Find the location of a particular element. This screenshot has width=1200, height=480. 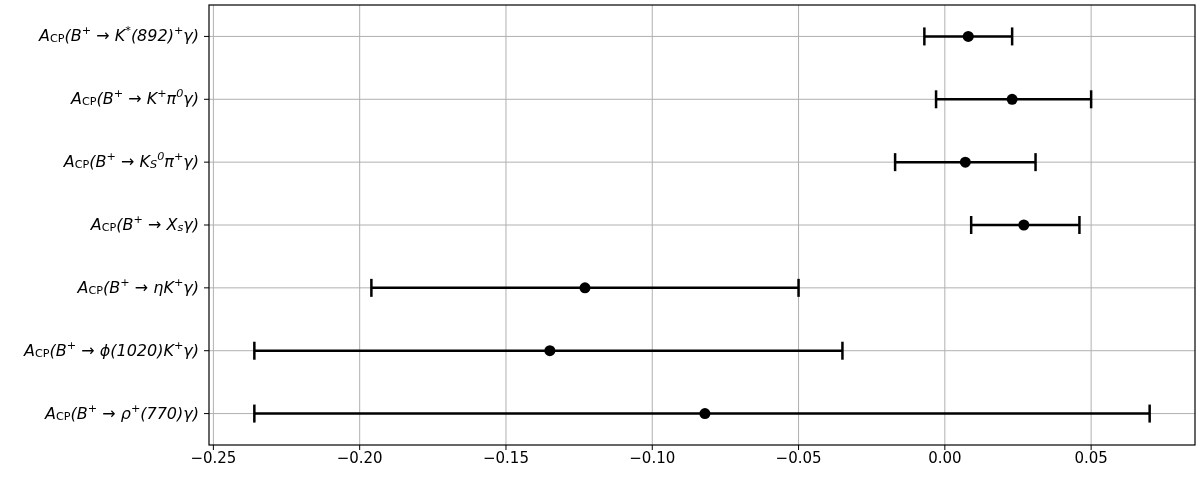

x-tick-label: −0.05 is located at coordinates (798, 458).